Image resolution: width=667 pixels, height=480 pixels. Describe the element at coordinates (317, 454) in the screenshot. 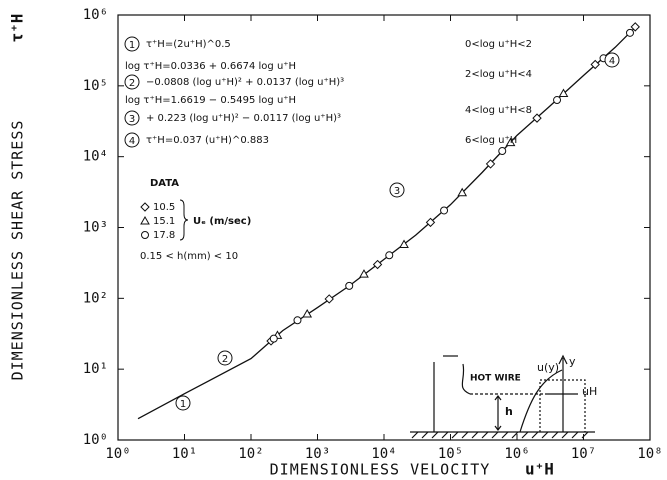

I see `x-tick-label: 10³` at that location.